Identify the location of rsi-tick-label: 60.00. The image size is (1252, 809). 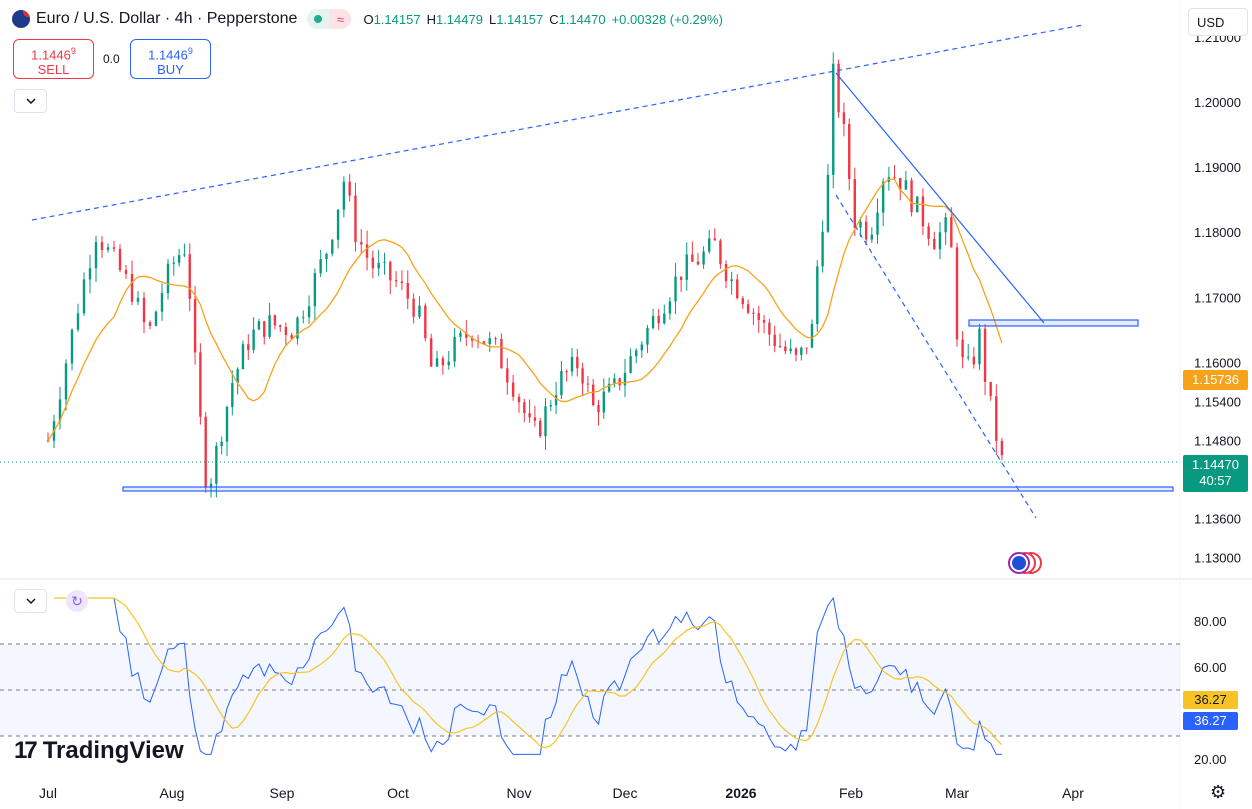
(1210, 667).